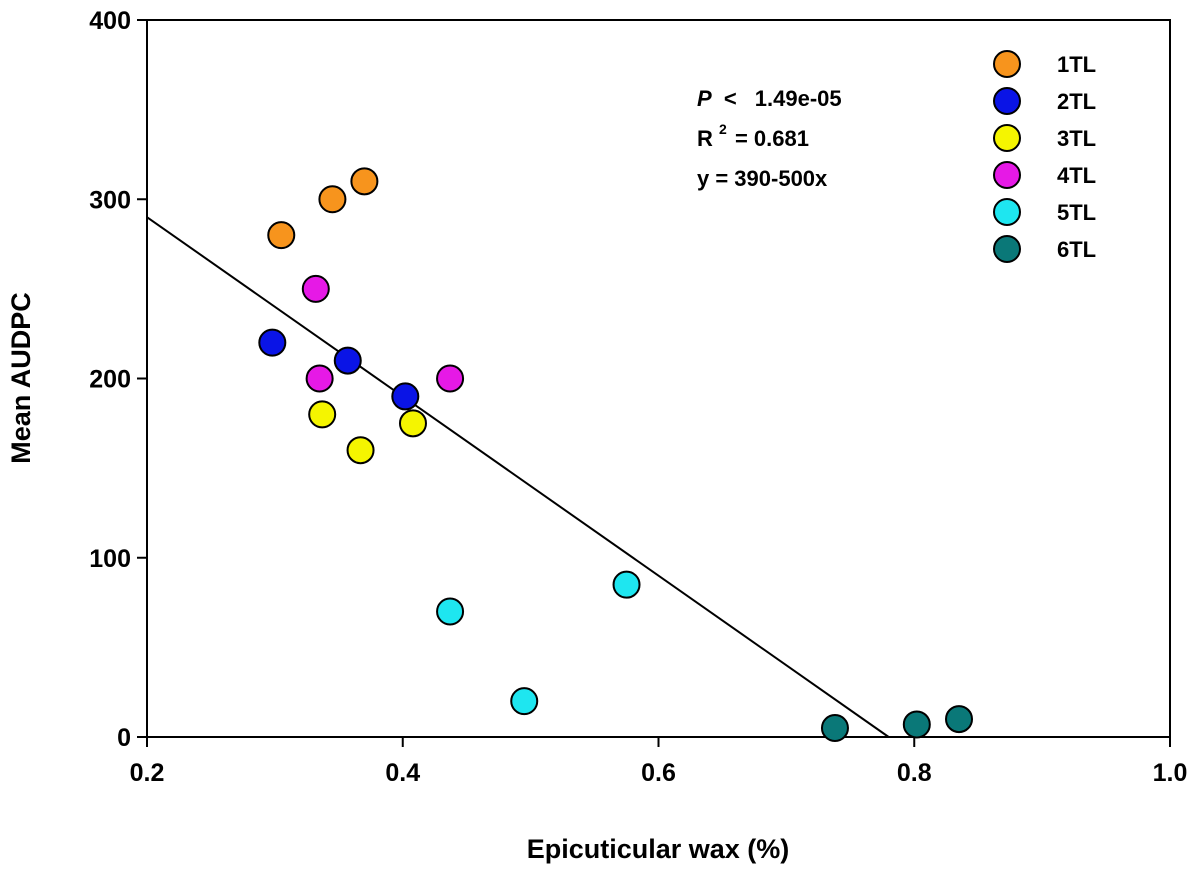  Describe the element at coordinates (762, 178) in the screenshot. I see `regression-equation: y = 390-500x` at that location.